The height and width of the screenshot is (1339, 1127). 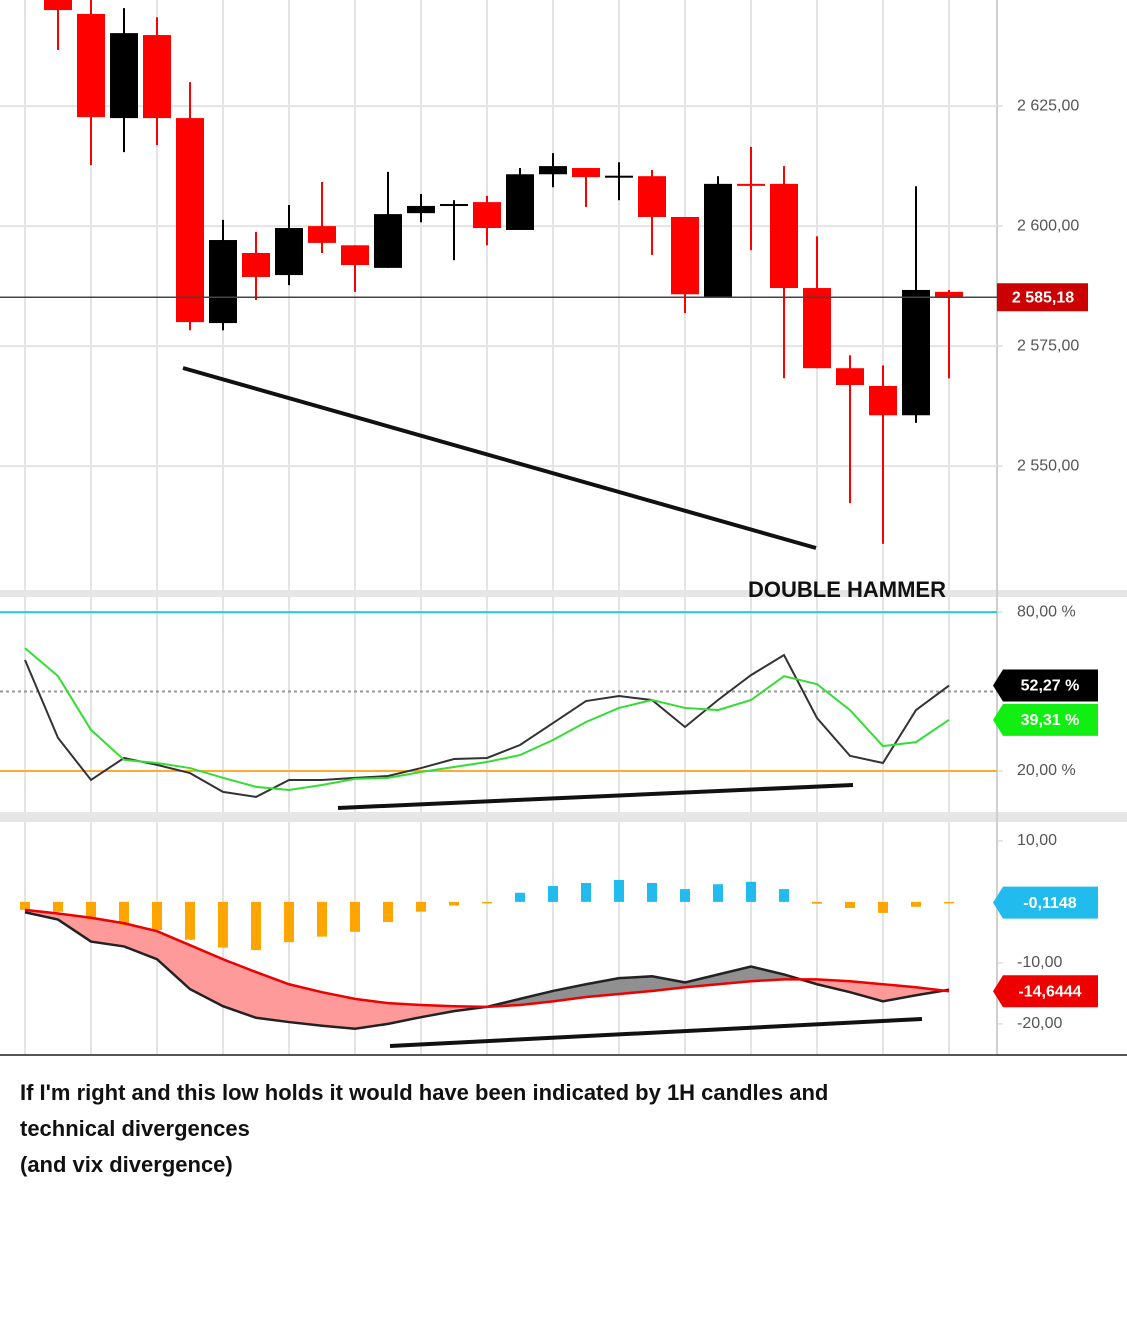 I want to click on value-marker-label: 39,31 %, so click(x=1050, y=720).